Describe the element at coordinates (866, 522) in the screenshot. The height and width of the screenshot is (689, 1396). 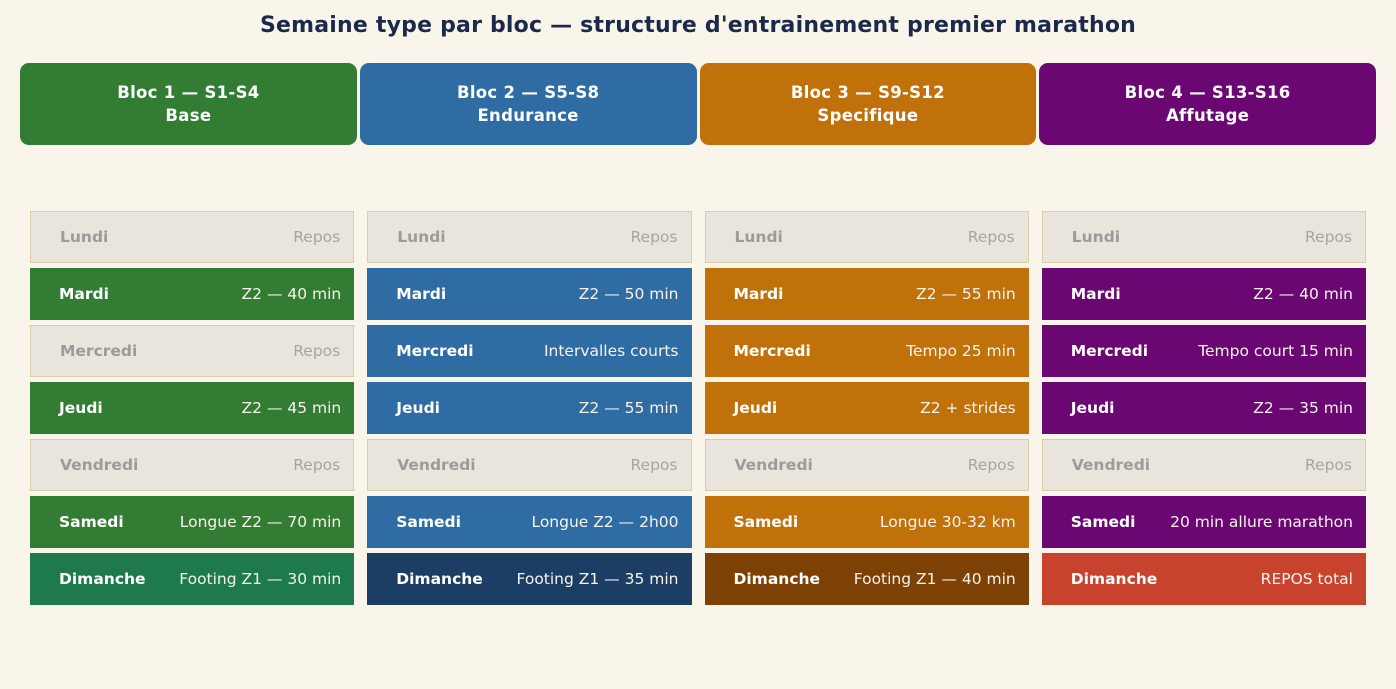
I see `day-row: Samedi Longue 30-32 km` at that location.